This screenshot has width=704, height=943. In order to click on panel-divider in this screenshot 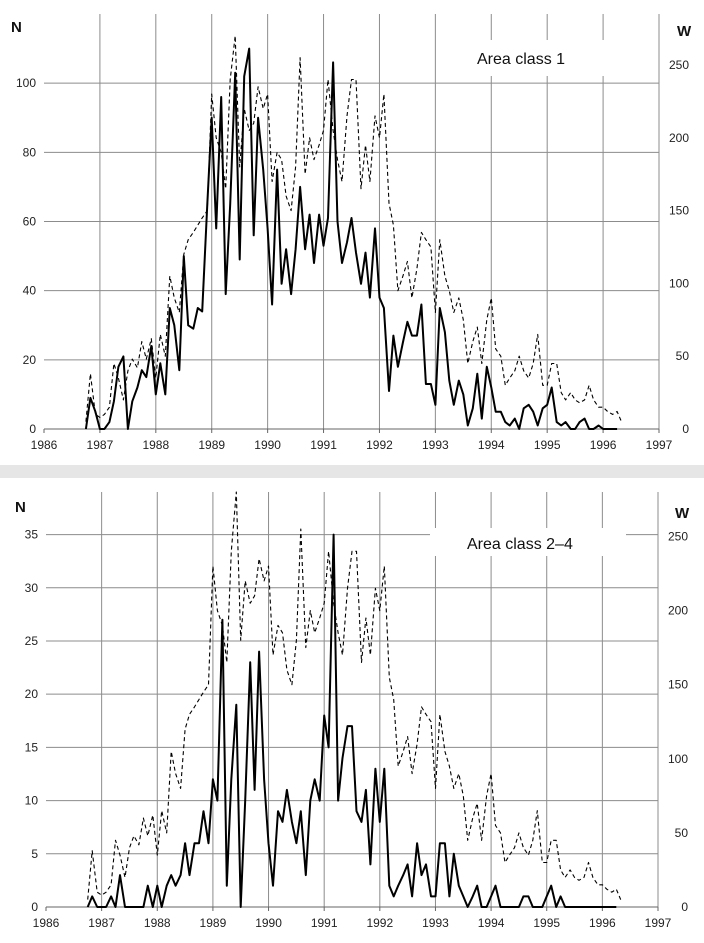, I will do `click(352, 471)`.